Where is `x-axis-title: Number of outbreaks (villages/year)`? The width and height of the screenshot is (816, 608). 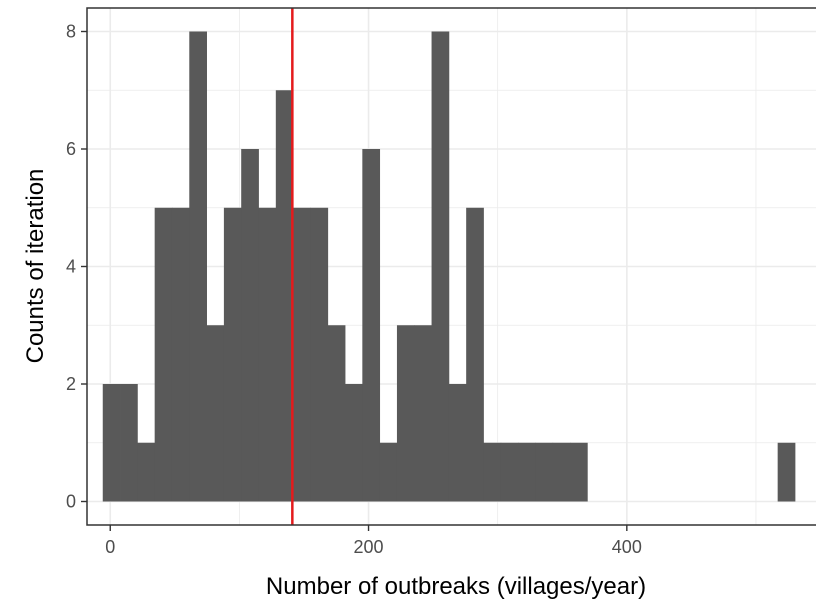 x-axis-title: Number of outbreaks (villages/year) is located at coordinates (456, 586).